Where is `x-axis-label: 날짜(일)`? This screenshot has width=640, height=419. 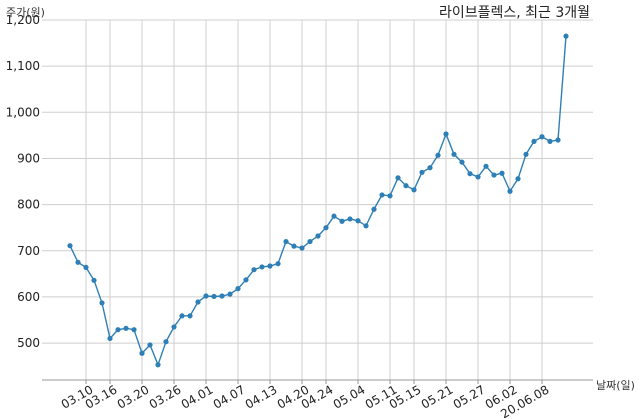
x-axis-label: 날짜(일) is located at coordinates (615, 385).